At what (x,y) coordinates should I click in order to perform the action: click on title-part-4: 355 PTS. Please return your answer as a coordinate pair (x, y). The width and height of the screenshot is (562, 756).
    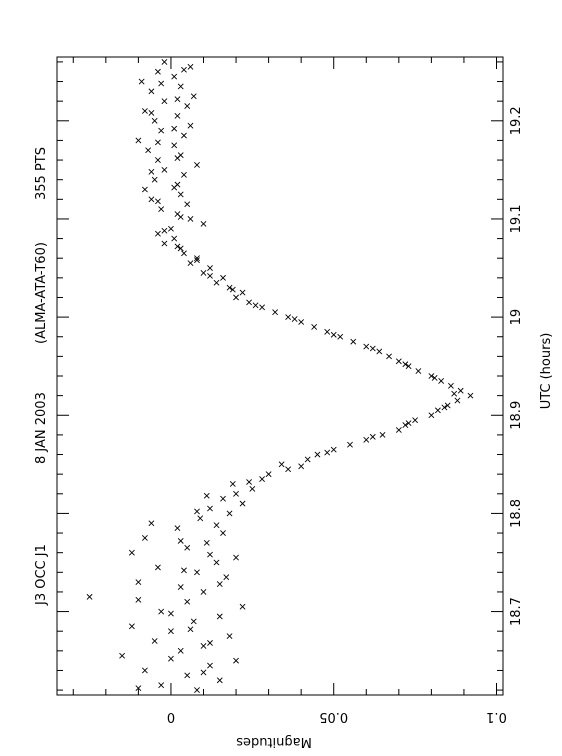
    Looking at the image, I should click on (41, 173).